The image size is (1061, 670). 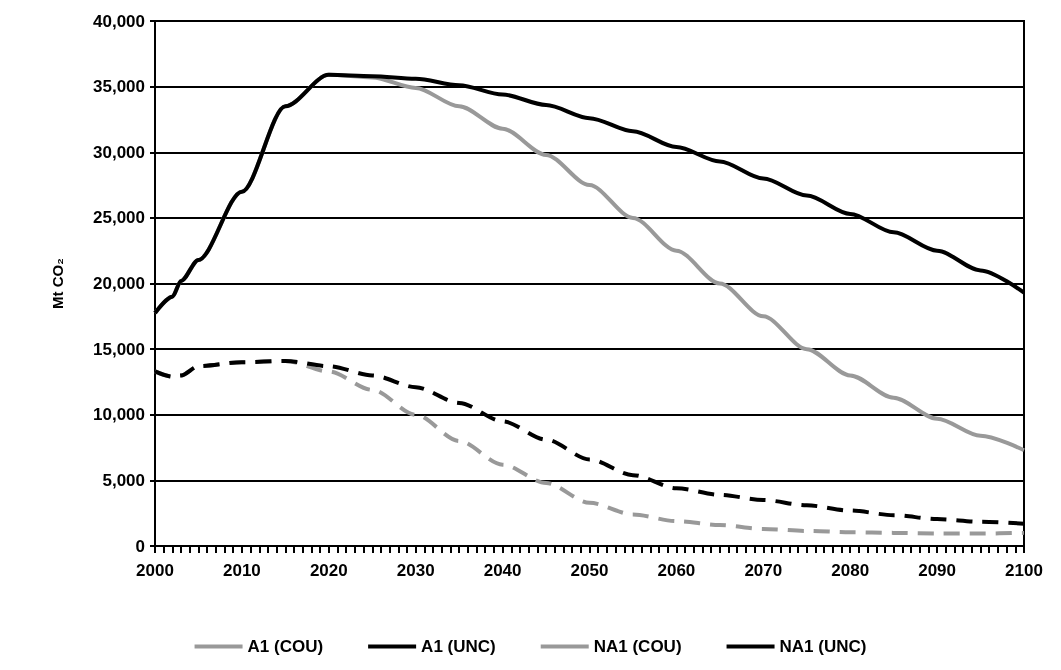 I want to click on x-tick-label: 2060, so click(x=676, y=570).